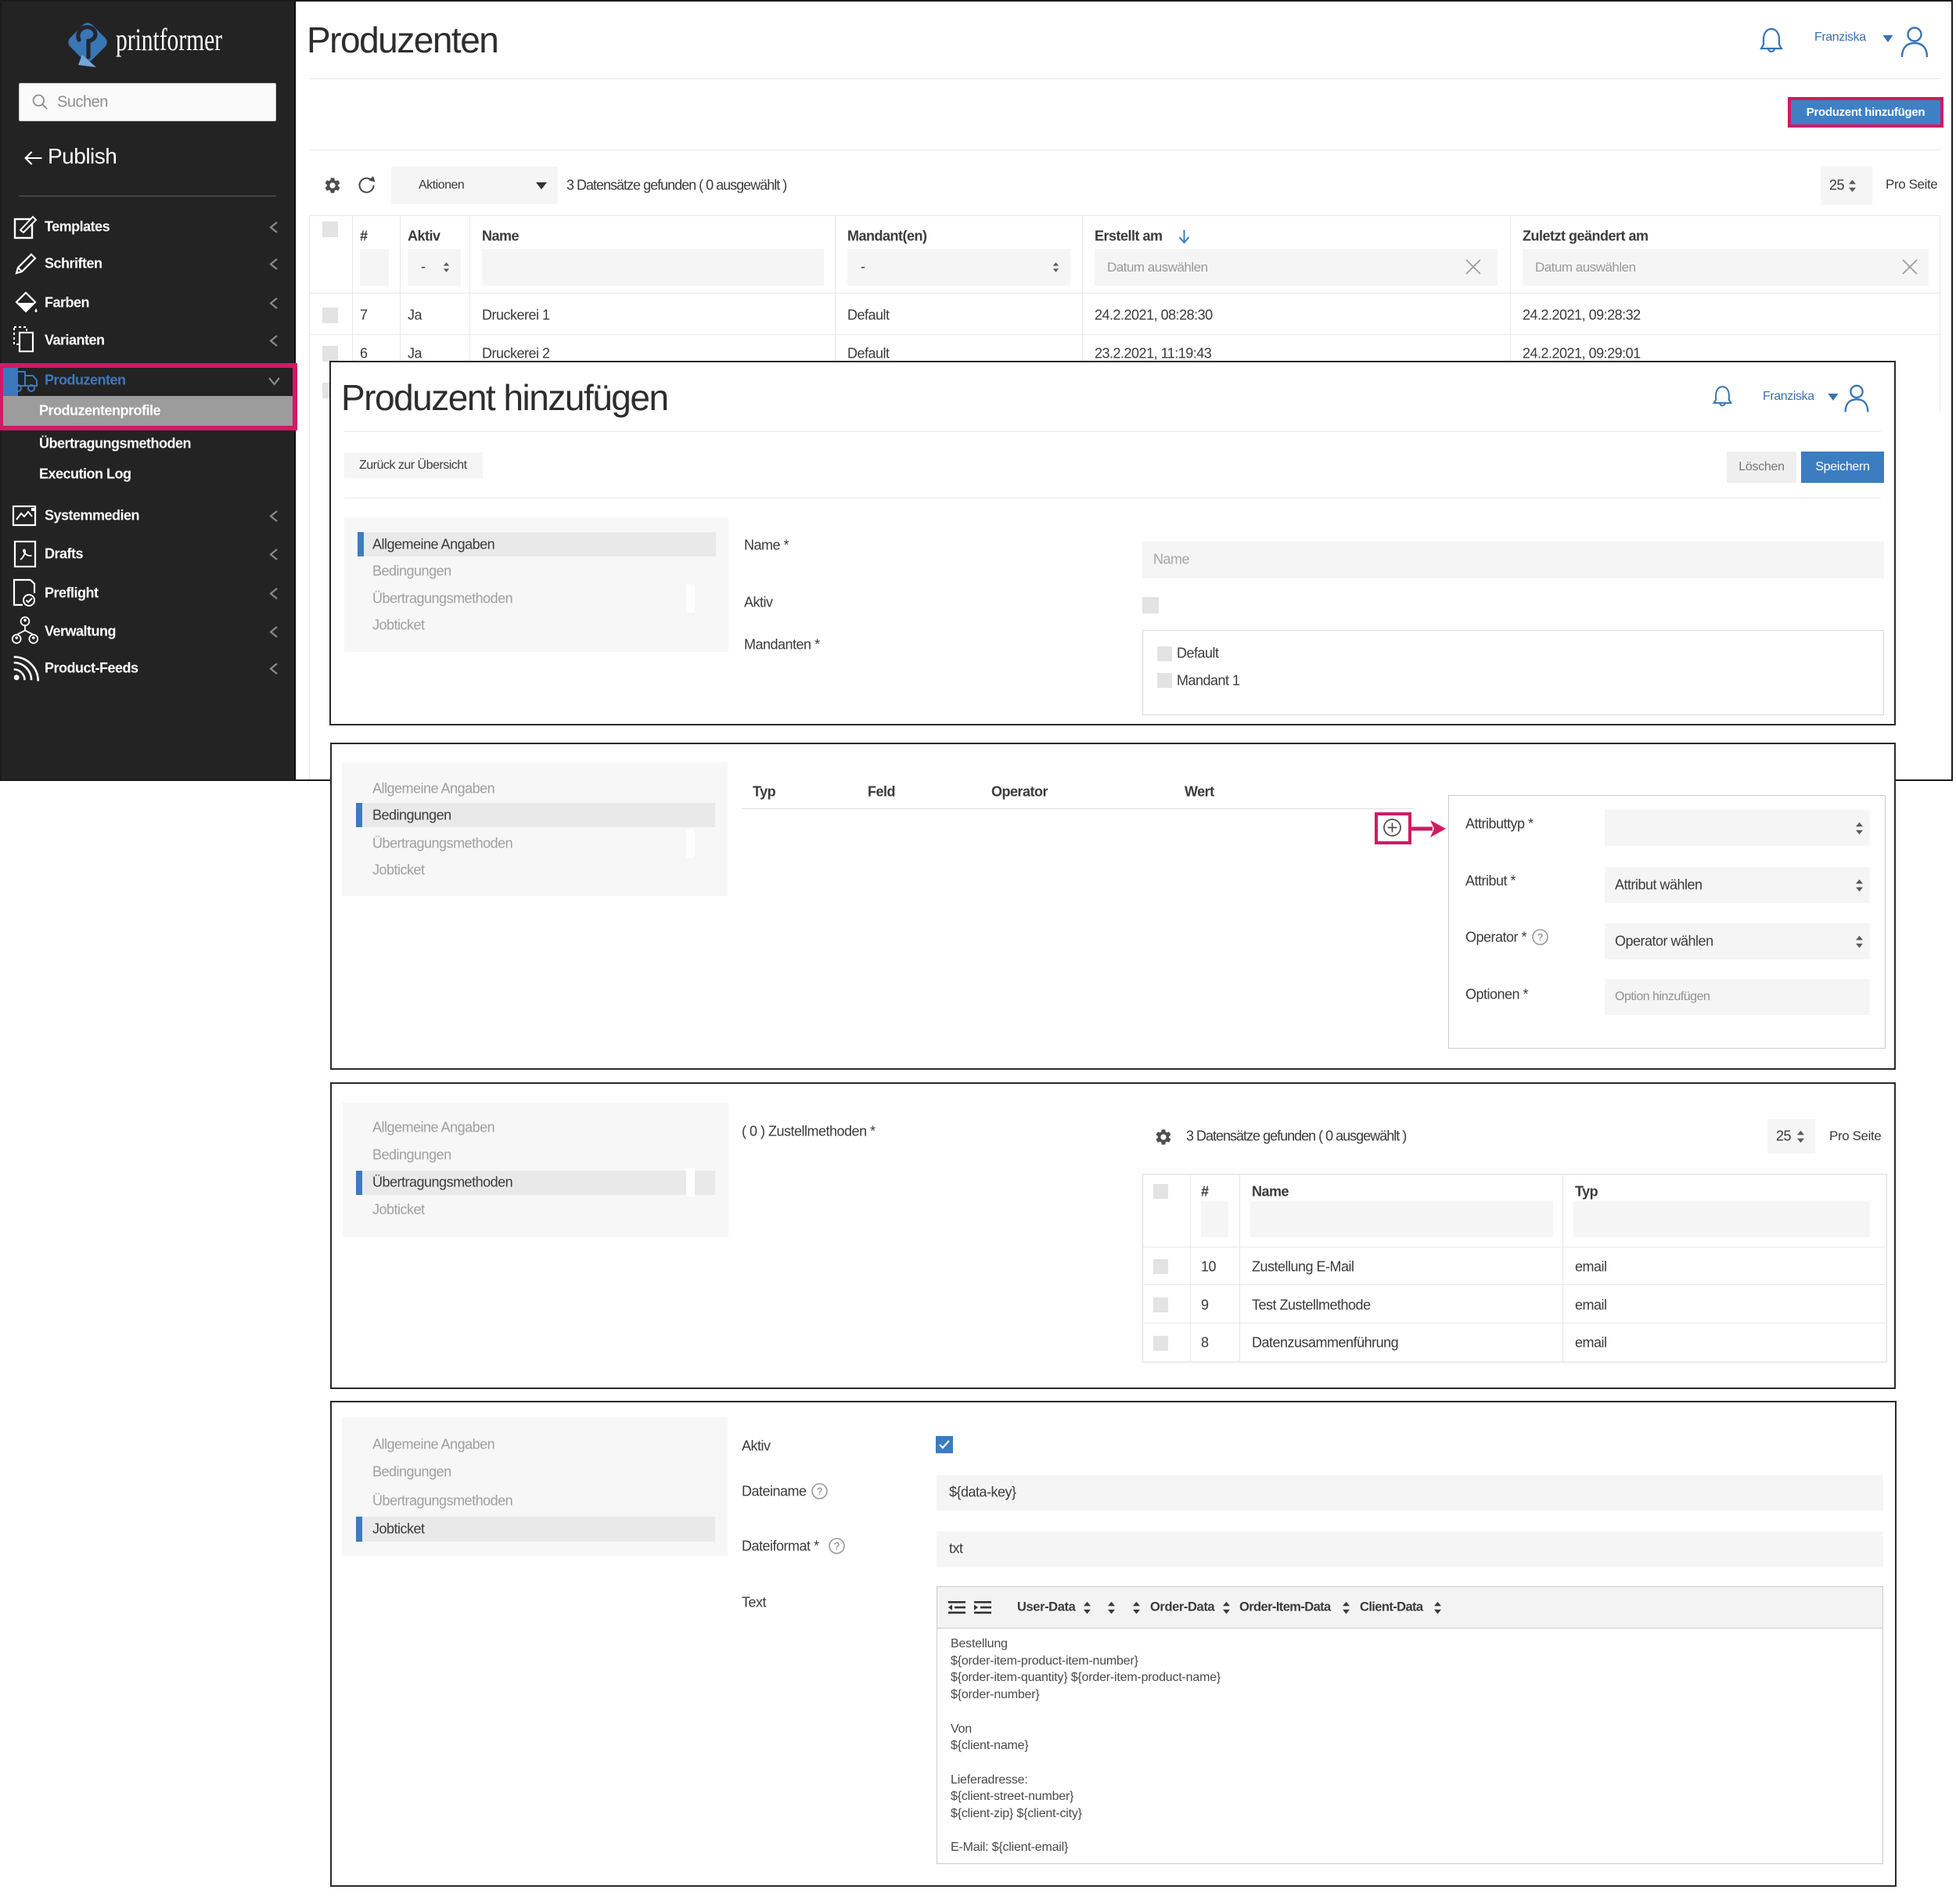  Describe the element at coordinates (169, 39) in the screenshot. I see `svg-text: printformer` at that location.